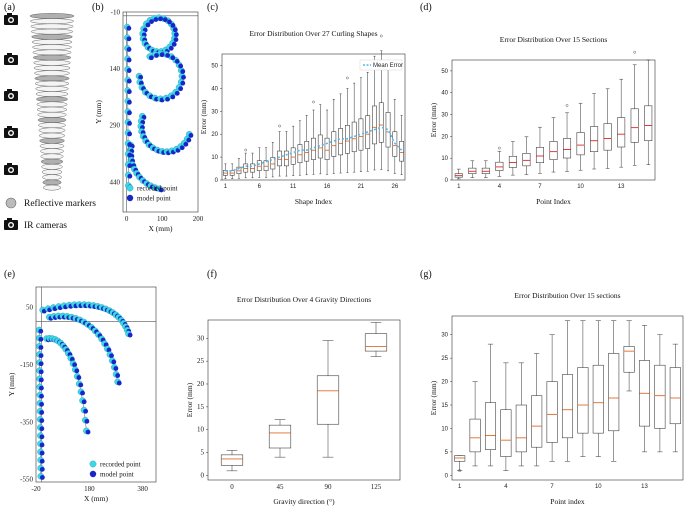  Describe the element at coordinates (381, 65) in the screenshot. I see `legend-box` at that location.